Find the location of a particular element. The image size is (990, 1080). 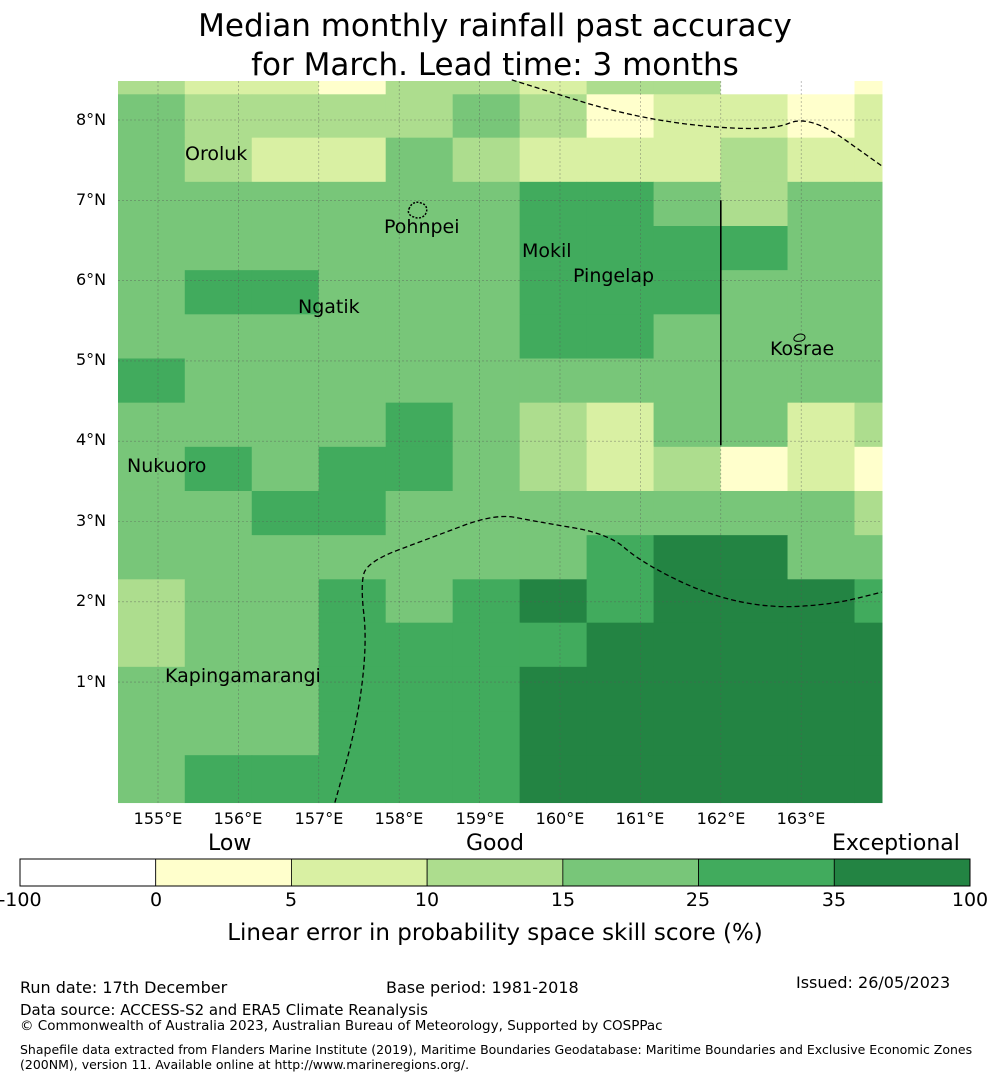

legend-exceptional-label: Exceptional is located at coordinates (896, 843).